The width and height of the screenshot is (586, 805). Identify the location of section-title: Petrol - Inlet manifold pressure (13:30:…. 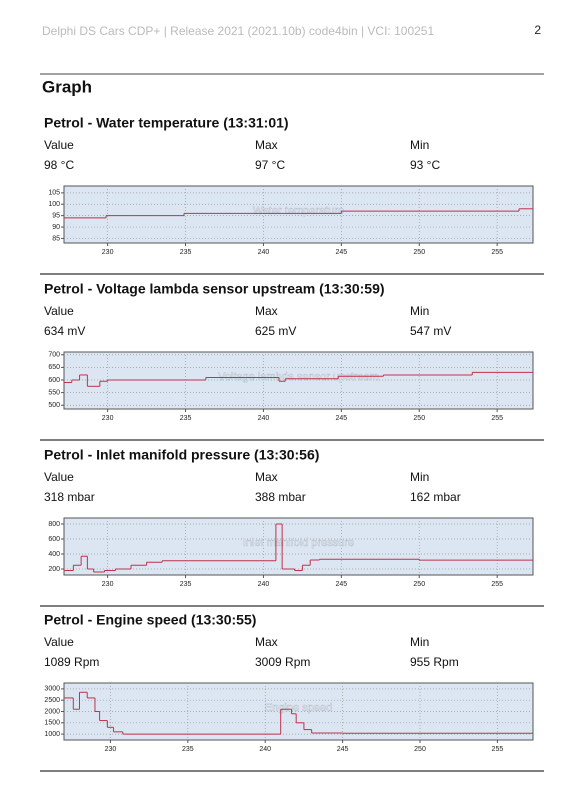
(181, 455).